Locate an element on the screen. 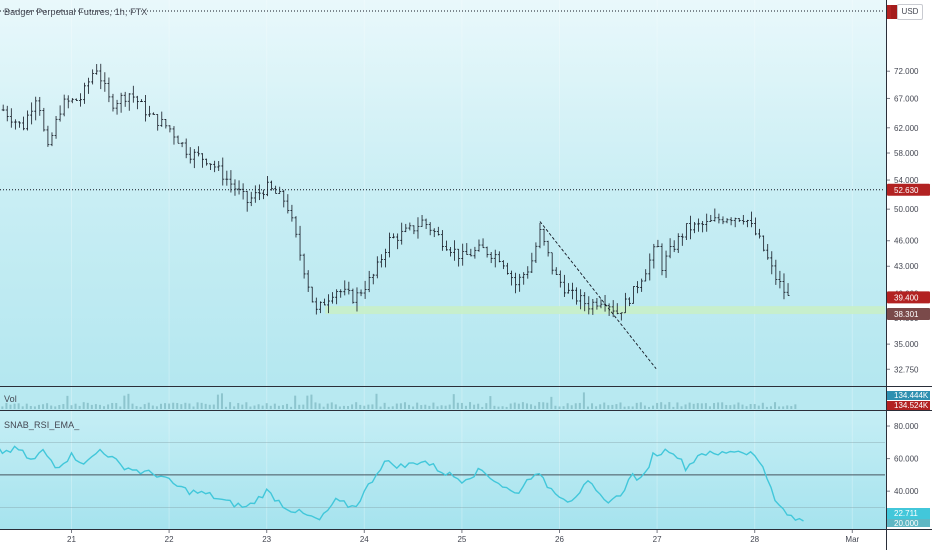  rsi-value-tag is located at coordinates (908, 513).